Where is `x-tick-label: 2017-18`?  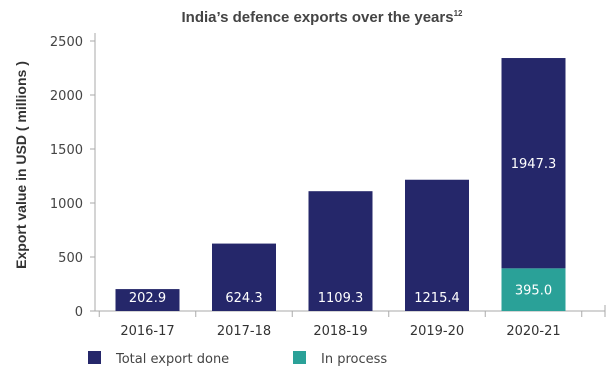
x-tick-label: 2017-18 is located at coordinates (244, 331).